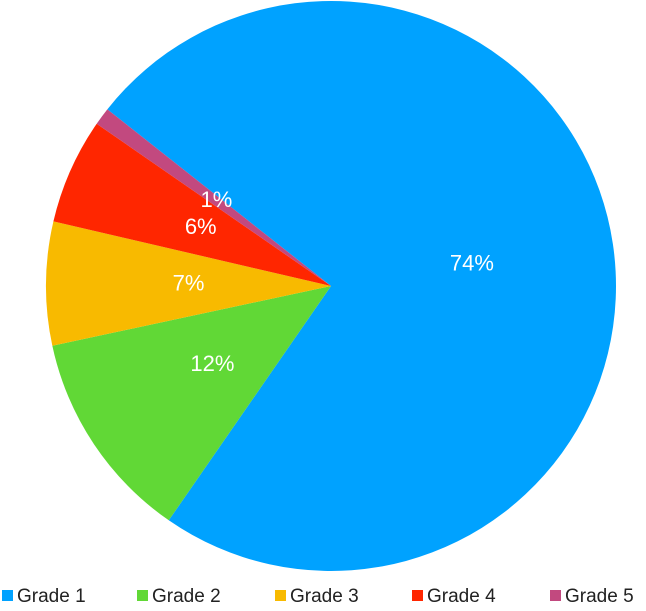 This screenshot has height=611, width=646. Describe the element at coordinates (461, 596) in the screenshot. I see `legend-label: Grade 4` at that location.